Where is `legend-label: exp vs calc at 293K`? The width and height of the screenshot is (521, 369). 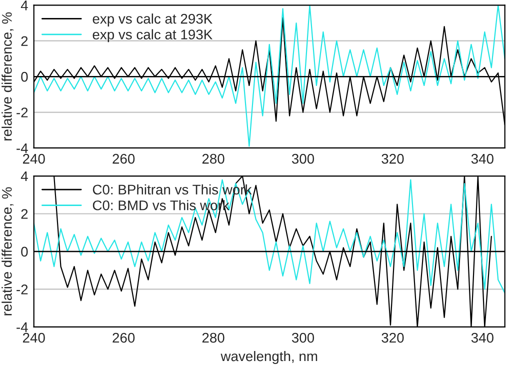
legend-label: exp vs calc at 293K is located at coordinates (152, 20).